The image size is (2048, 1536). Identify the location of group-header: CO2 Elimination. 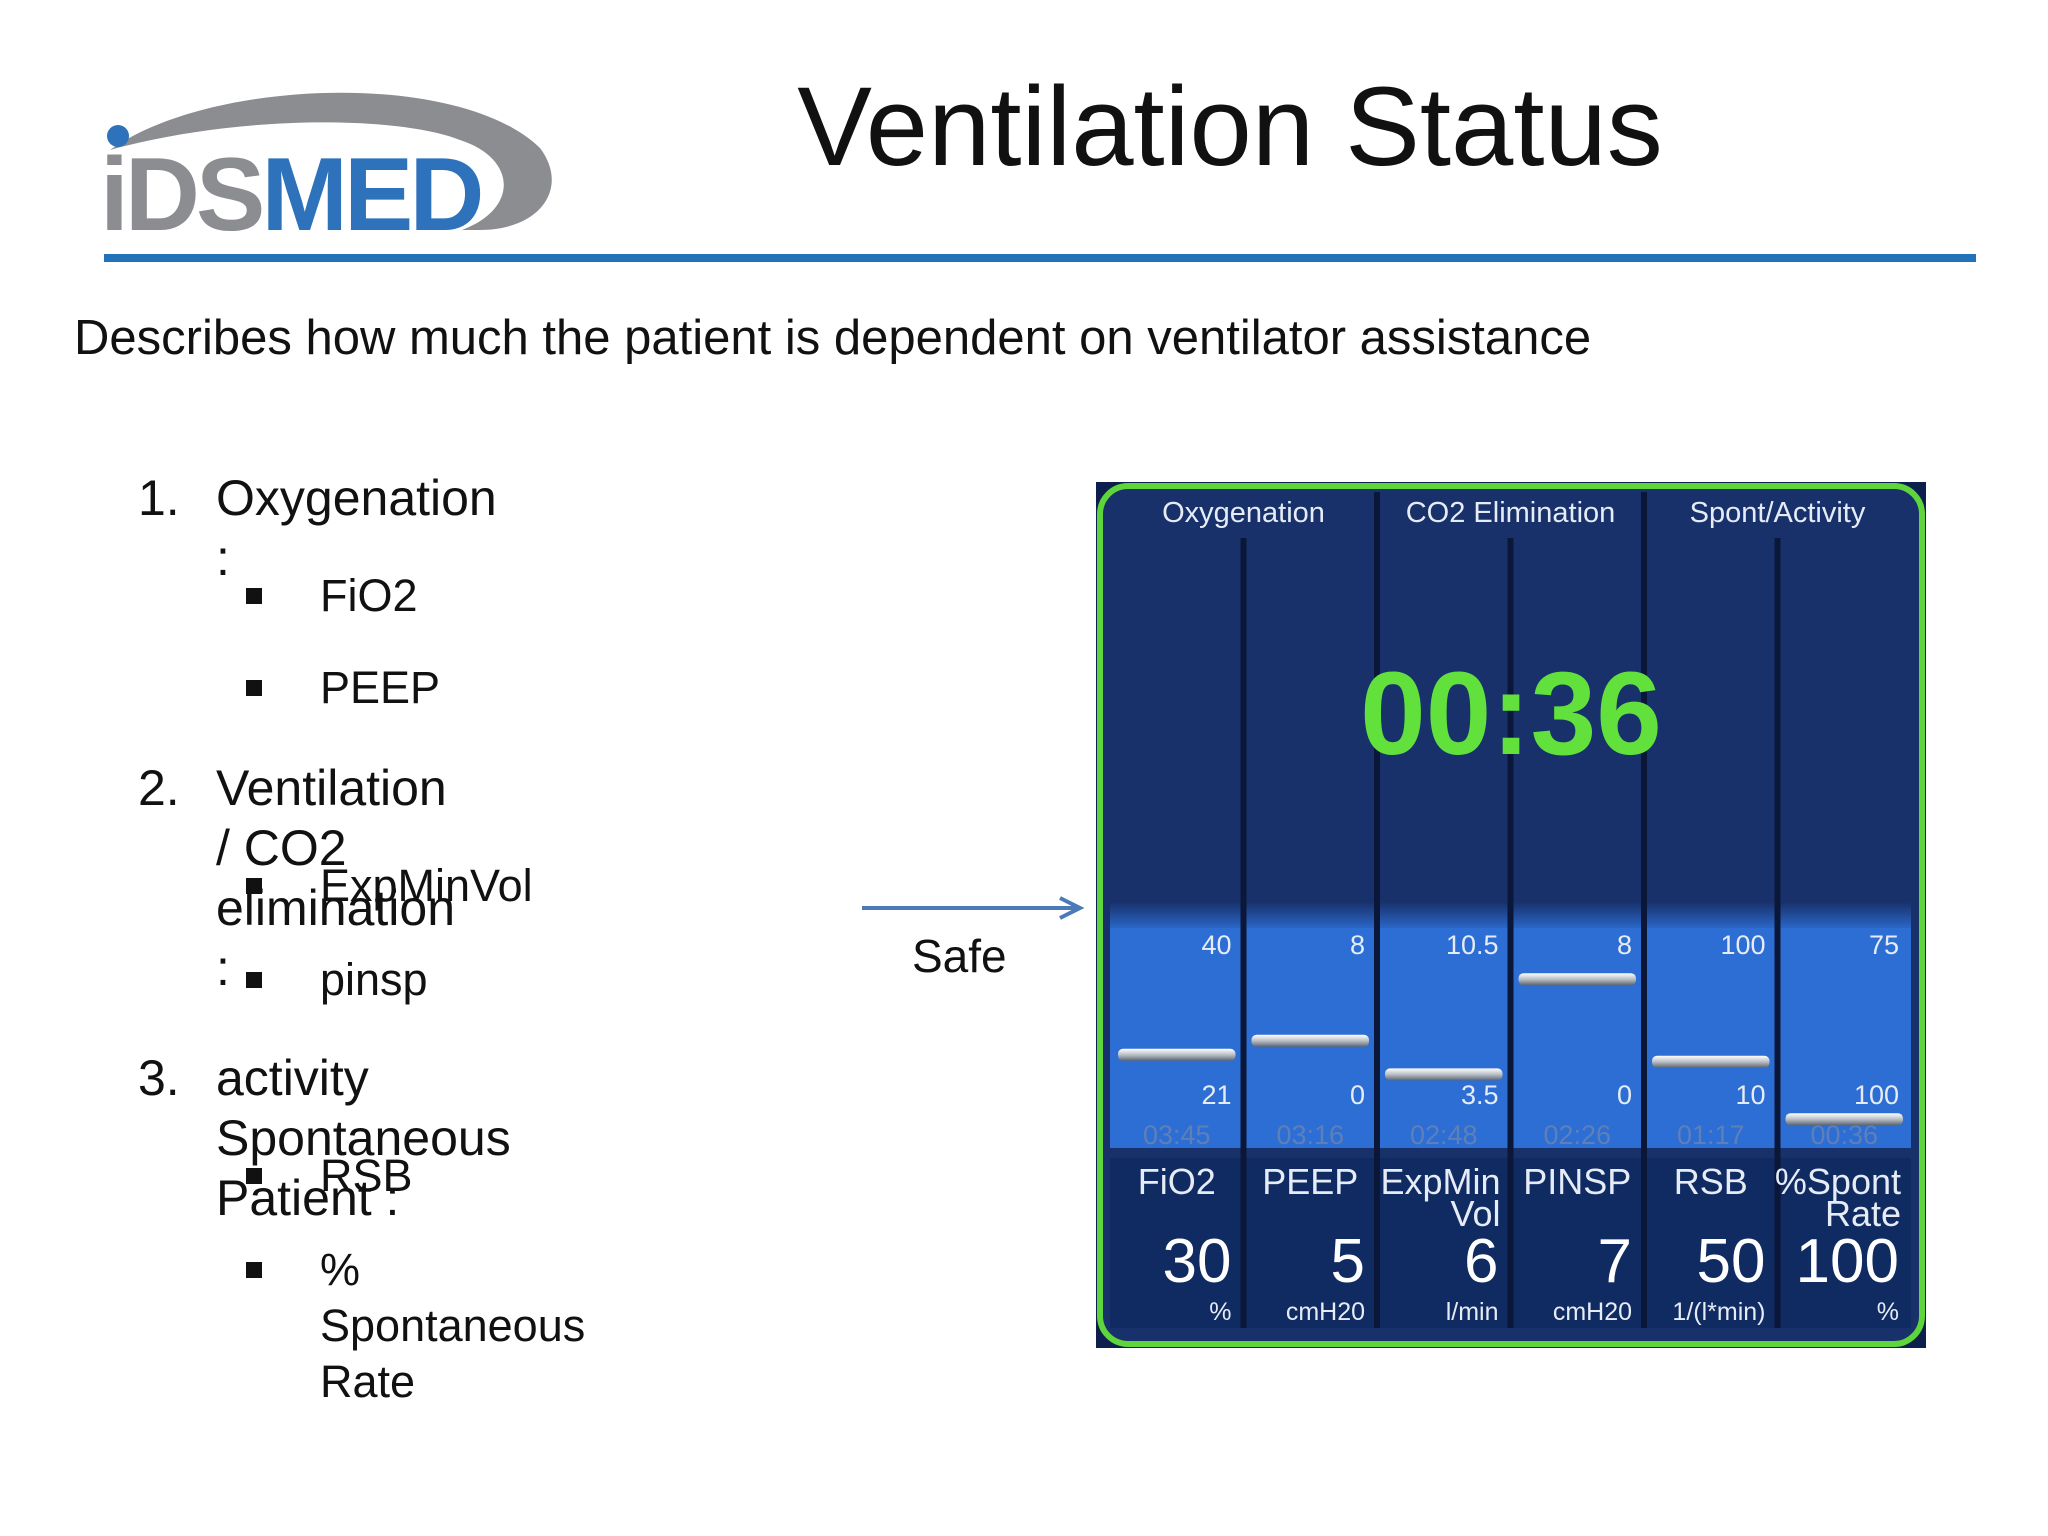
(1511, 513).